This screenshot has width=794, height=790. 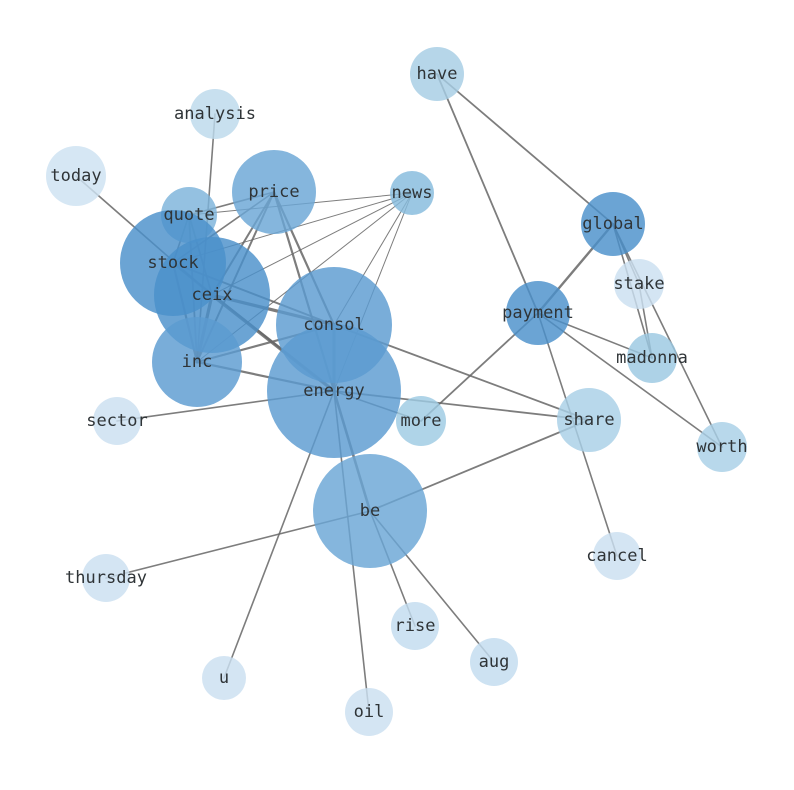 I want to click on graph-node-price, so click(x=274, y=192).